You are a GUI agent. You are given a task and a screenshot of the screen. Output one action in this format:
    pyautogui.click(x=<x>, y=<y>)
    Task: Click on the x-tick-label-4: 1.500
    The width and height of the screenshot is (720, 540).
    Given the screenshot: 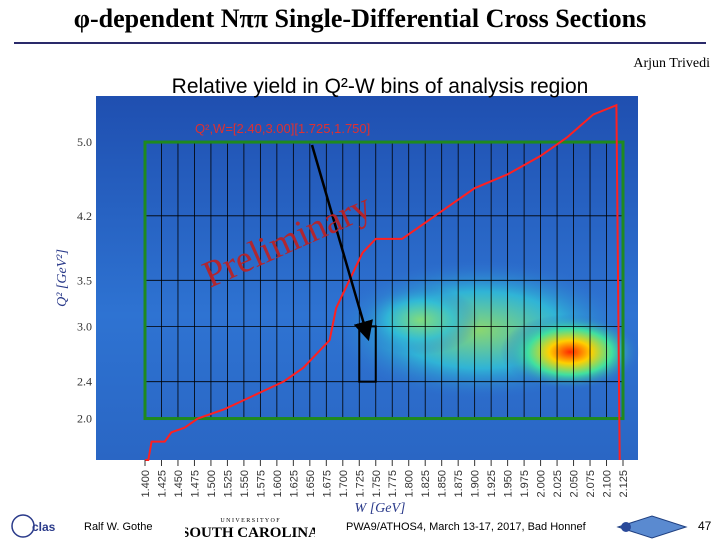 What is the action you would take?
    pyautogui.click(x=212, y=484)
    